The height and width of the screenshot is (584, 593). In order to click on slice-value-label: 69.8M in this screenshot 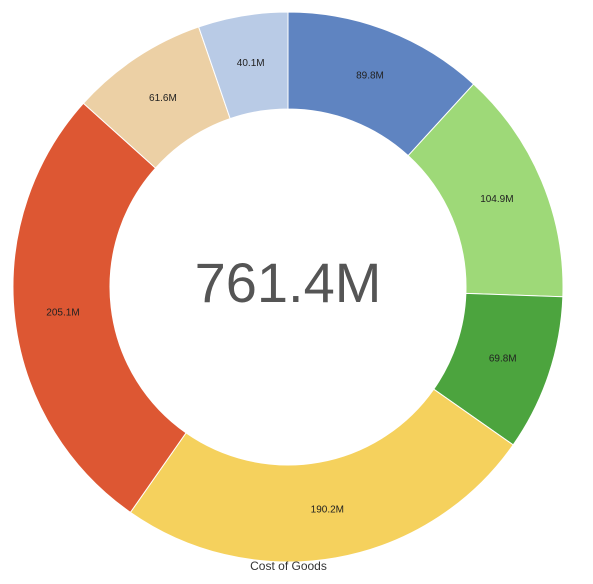, I will do `click(503, 359)`.